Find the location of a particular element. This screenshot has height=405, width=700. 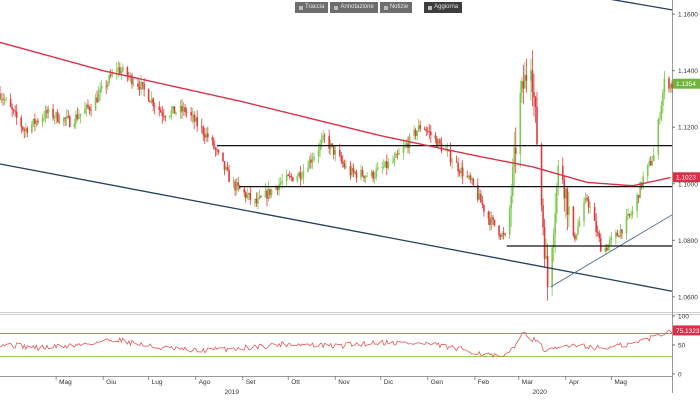

chart-toolbar: Traccia Annotazione Notizie Aggiorna is located at coordinates (379, 7).